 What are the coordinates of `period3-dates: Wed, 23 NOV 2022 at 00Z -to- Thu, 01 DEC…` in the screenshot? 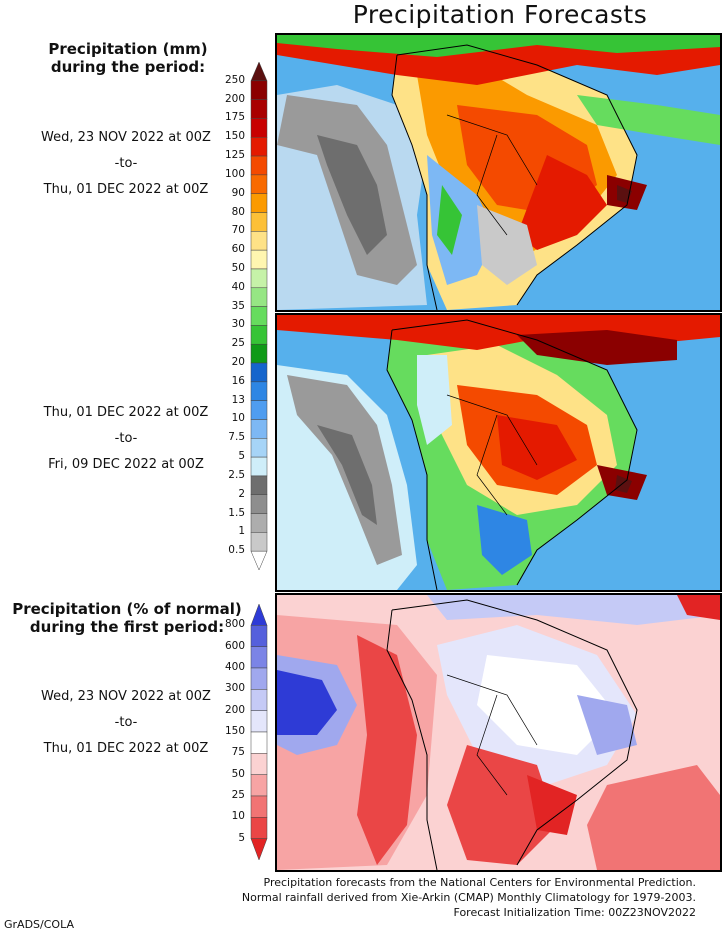 It's located at (126, 723).